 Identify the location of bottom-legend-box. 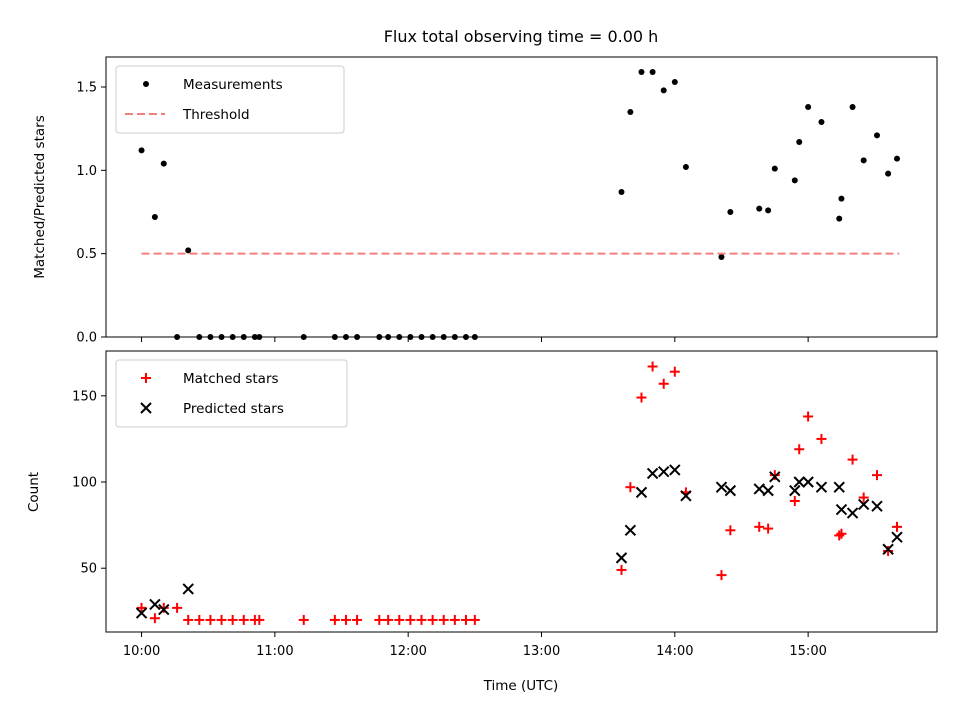
(231, 393).